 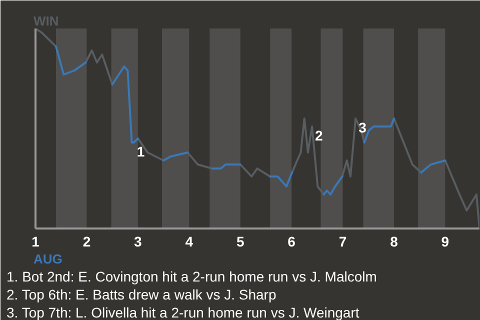 What do you see at coordinates (342, 242) in the screenshot?
I see `x-tick-label: 7` at bounding box center [342, 242].